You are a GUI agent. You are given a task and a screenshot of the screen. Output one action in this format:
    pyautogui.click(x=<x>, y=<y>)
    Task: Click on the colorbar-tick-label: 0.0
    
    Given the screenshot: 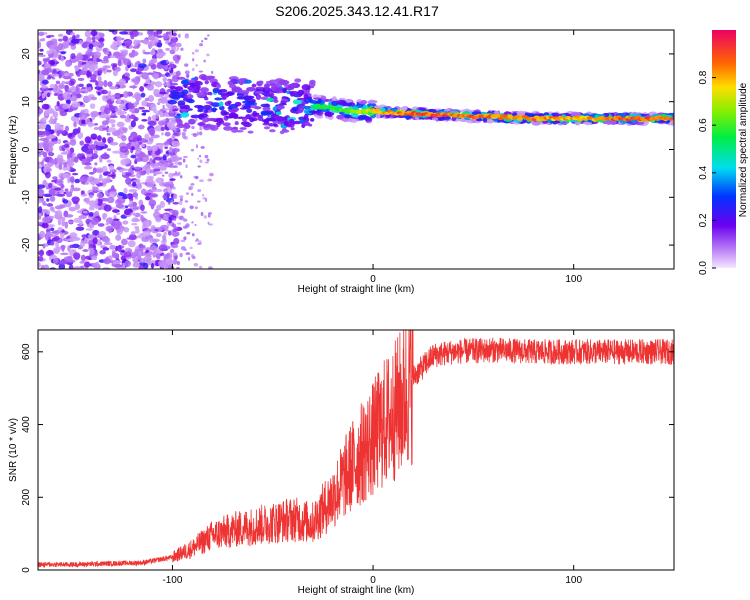 What is the action you would take?
    pyautogui.click(x=703, y=268)
    